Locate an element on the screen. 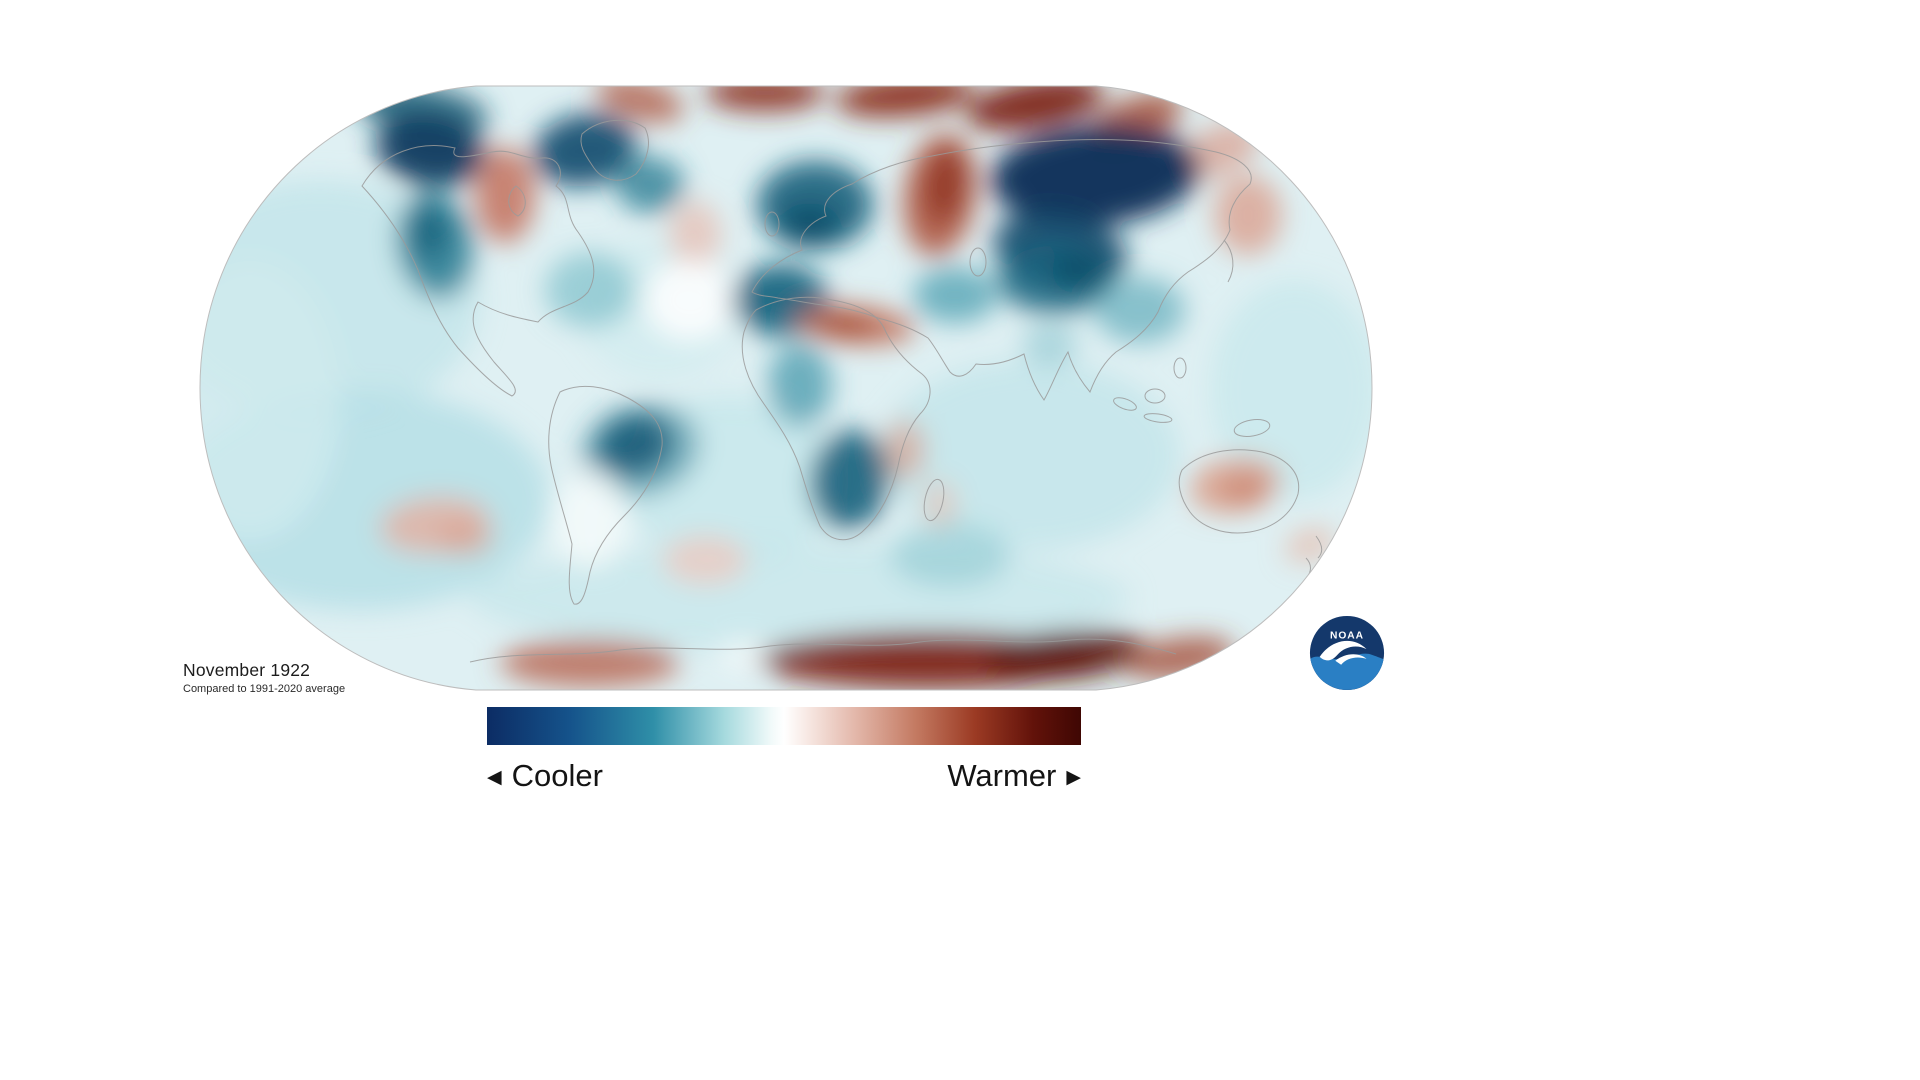 The height and width of the screenshot is (1080, 1920). anomaly-n-atlantic-white is located at coordinates (690, 300).